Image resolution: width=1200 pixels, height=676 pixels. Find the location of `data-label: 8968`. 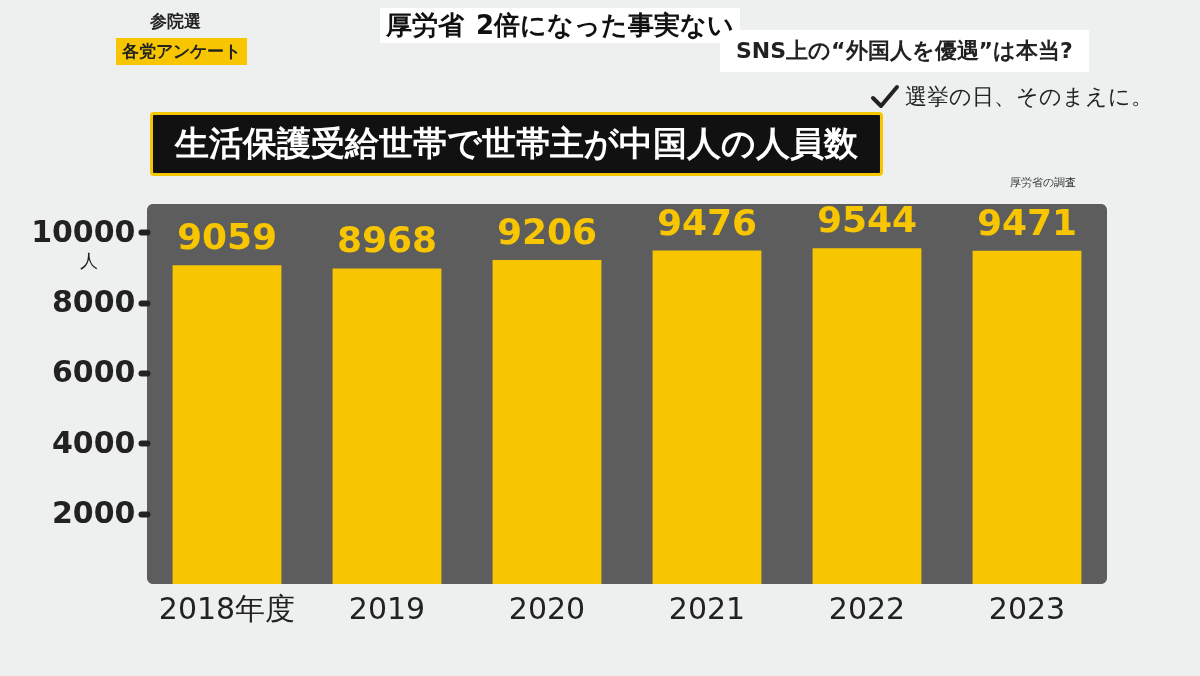

data-label: 8968 is located at coordinates (387, 240).